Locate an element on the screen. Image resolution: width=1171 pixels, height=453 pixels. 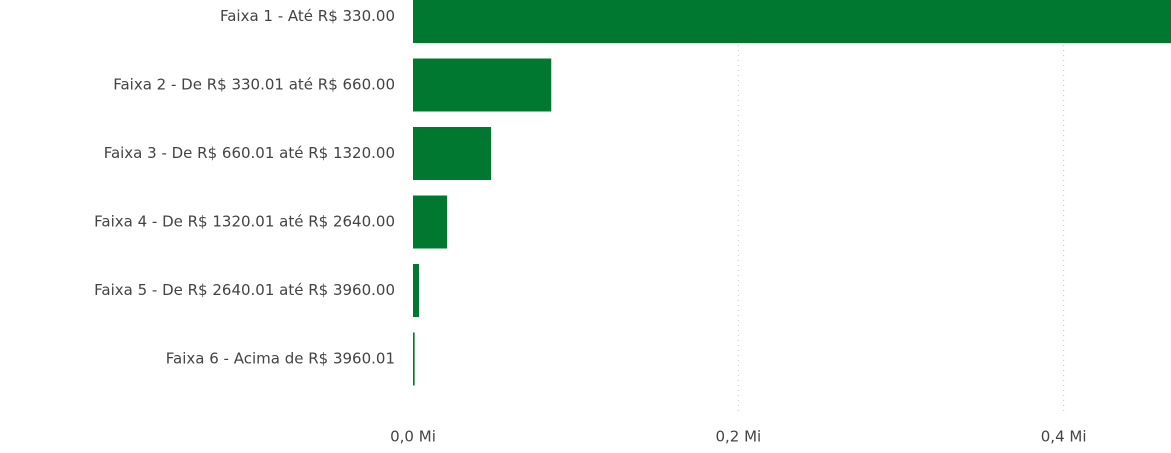
x-tick-label: 0,0 Mi is located at coordinates (413, 437).